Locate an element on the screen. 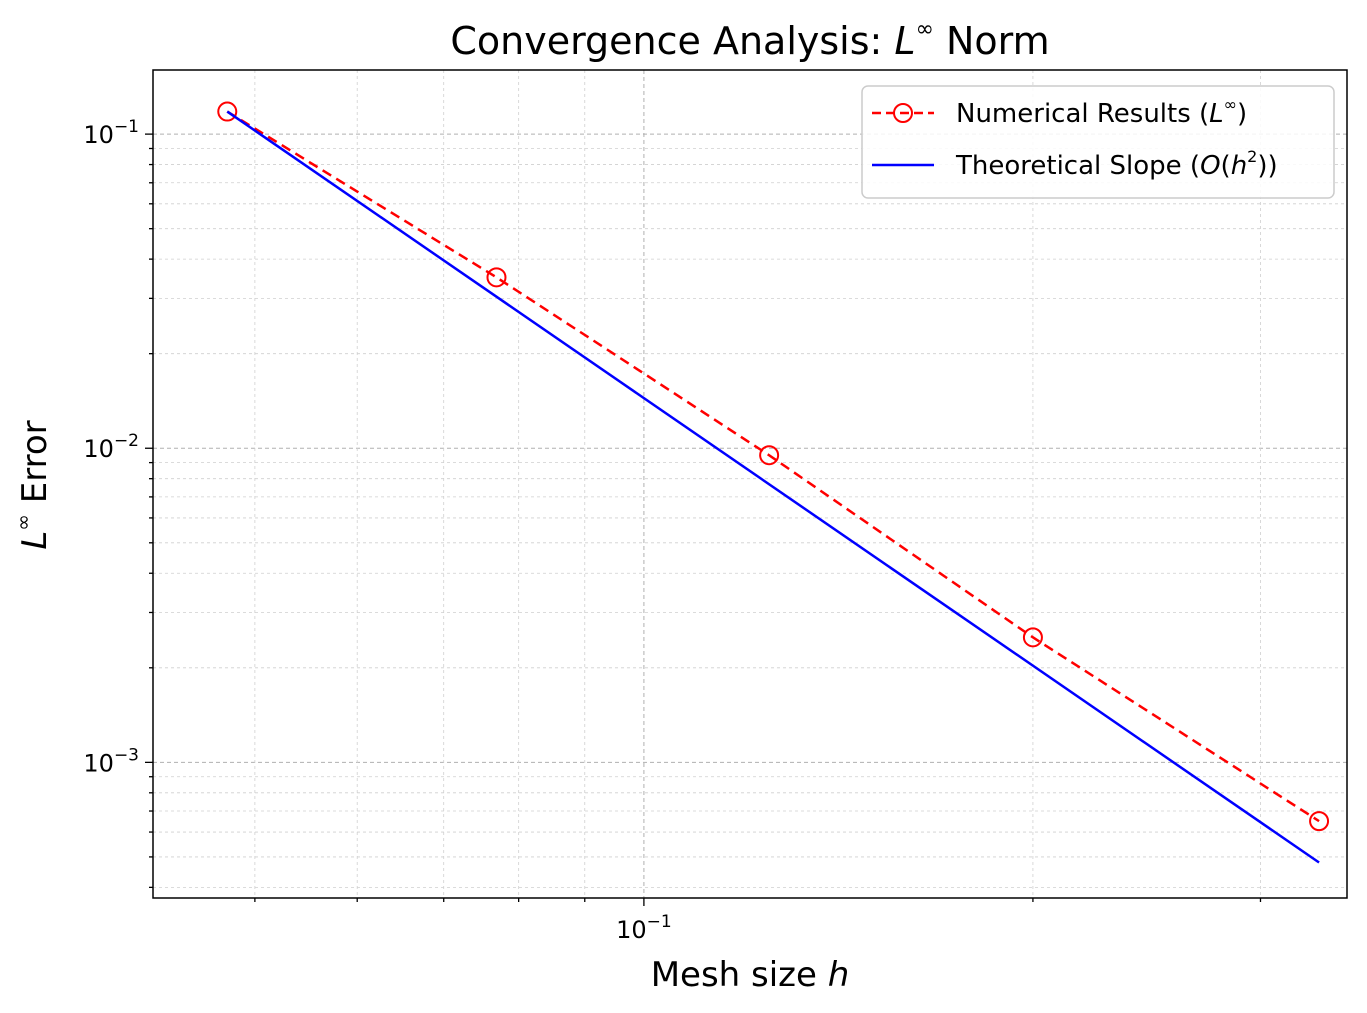  x-tick-label: 10−1 is located at coordinates (644, 928).